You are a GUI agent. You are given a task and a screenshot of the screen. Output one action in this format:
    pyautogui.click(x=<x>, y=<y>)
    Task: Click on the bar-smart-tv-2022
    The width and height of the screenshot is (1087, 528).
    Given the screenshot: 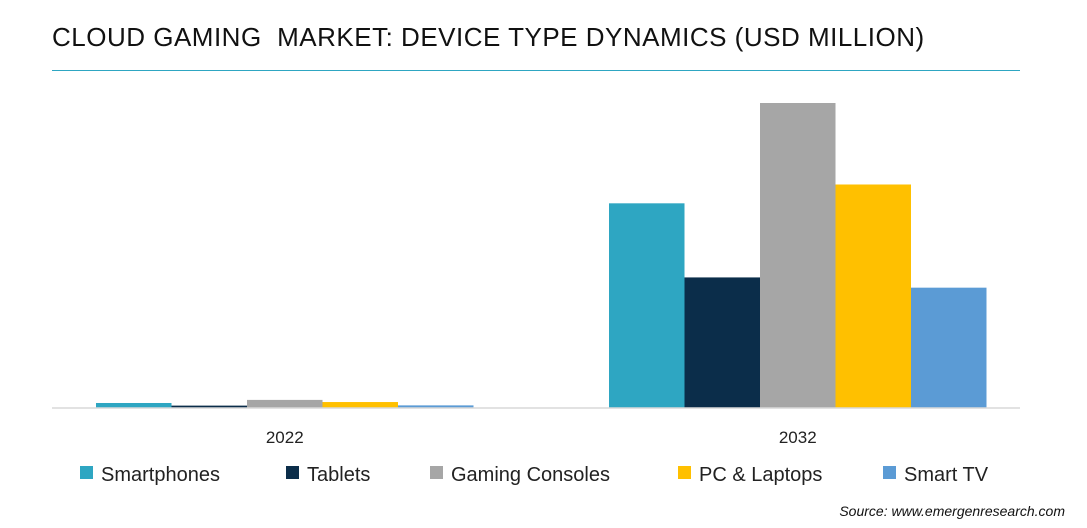 What is the action you would take?
    pyautogui.click(x=436, y=406)
    